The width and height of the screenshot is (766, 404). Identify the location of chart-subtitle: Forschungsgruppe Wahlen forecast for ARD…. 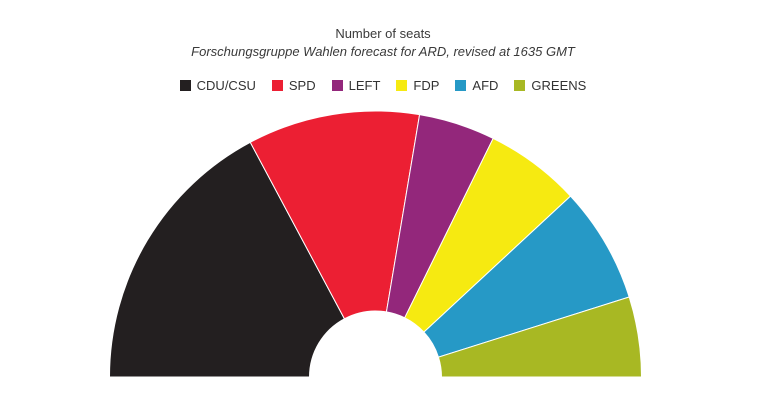
(383, 51).